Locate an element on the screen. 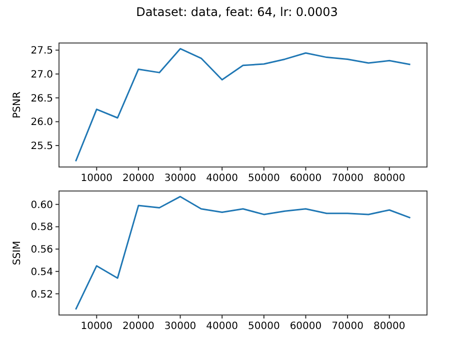 The image size is (474, 355). chart-title: Dataset: data, feat: 64, lr: 0.0003 is located at coordinates (237, 12).